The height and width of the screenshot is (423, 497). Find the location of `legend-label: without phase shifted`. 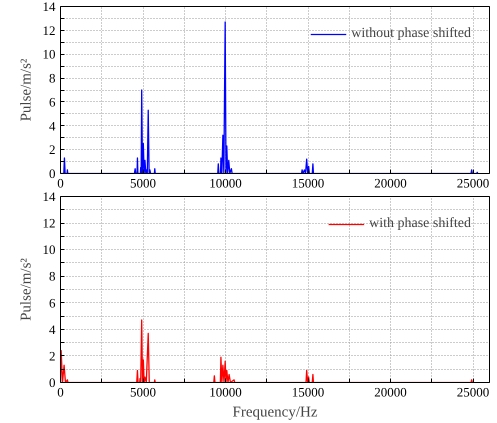

legend-label: without phase shifted is located at coordinates (411, 34).